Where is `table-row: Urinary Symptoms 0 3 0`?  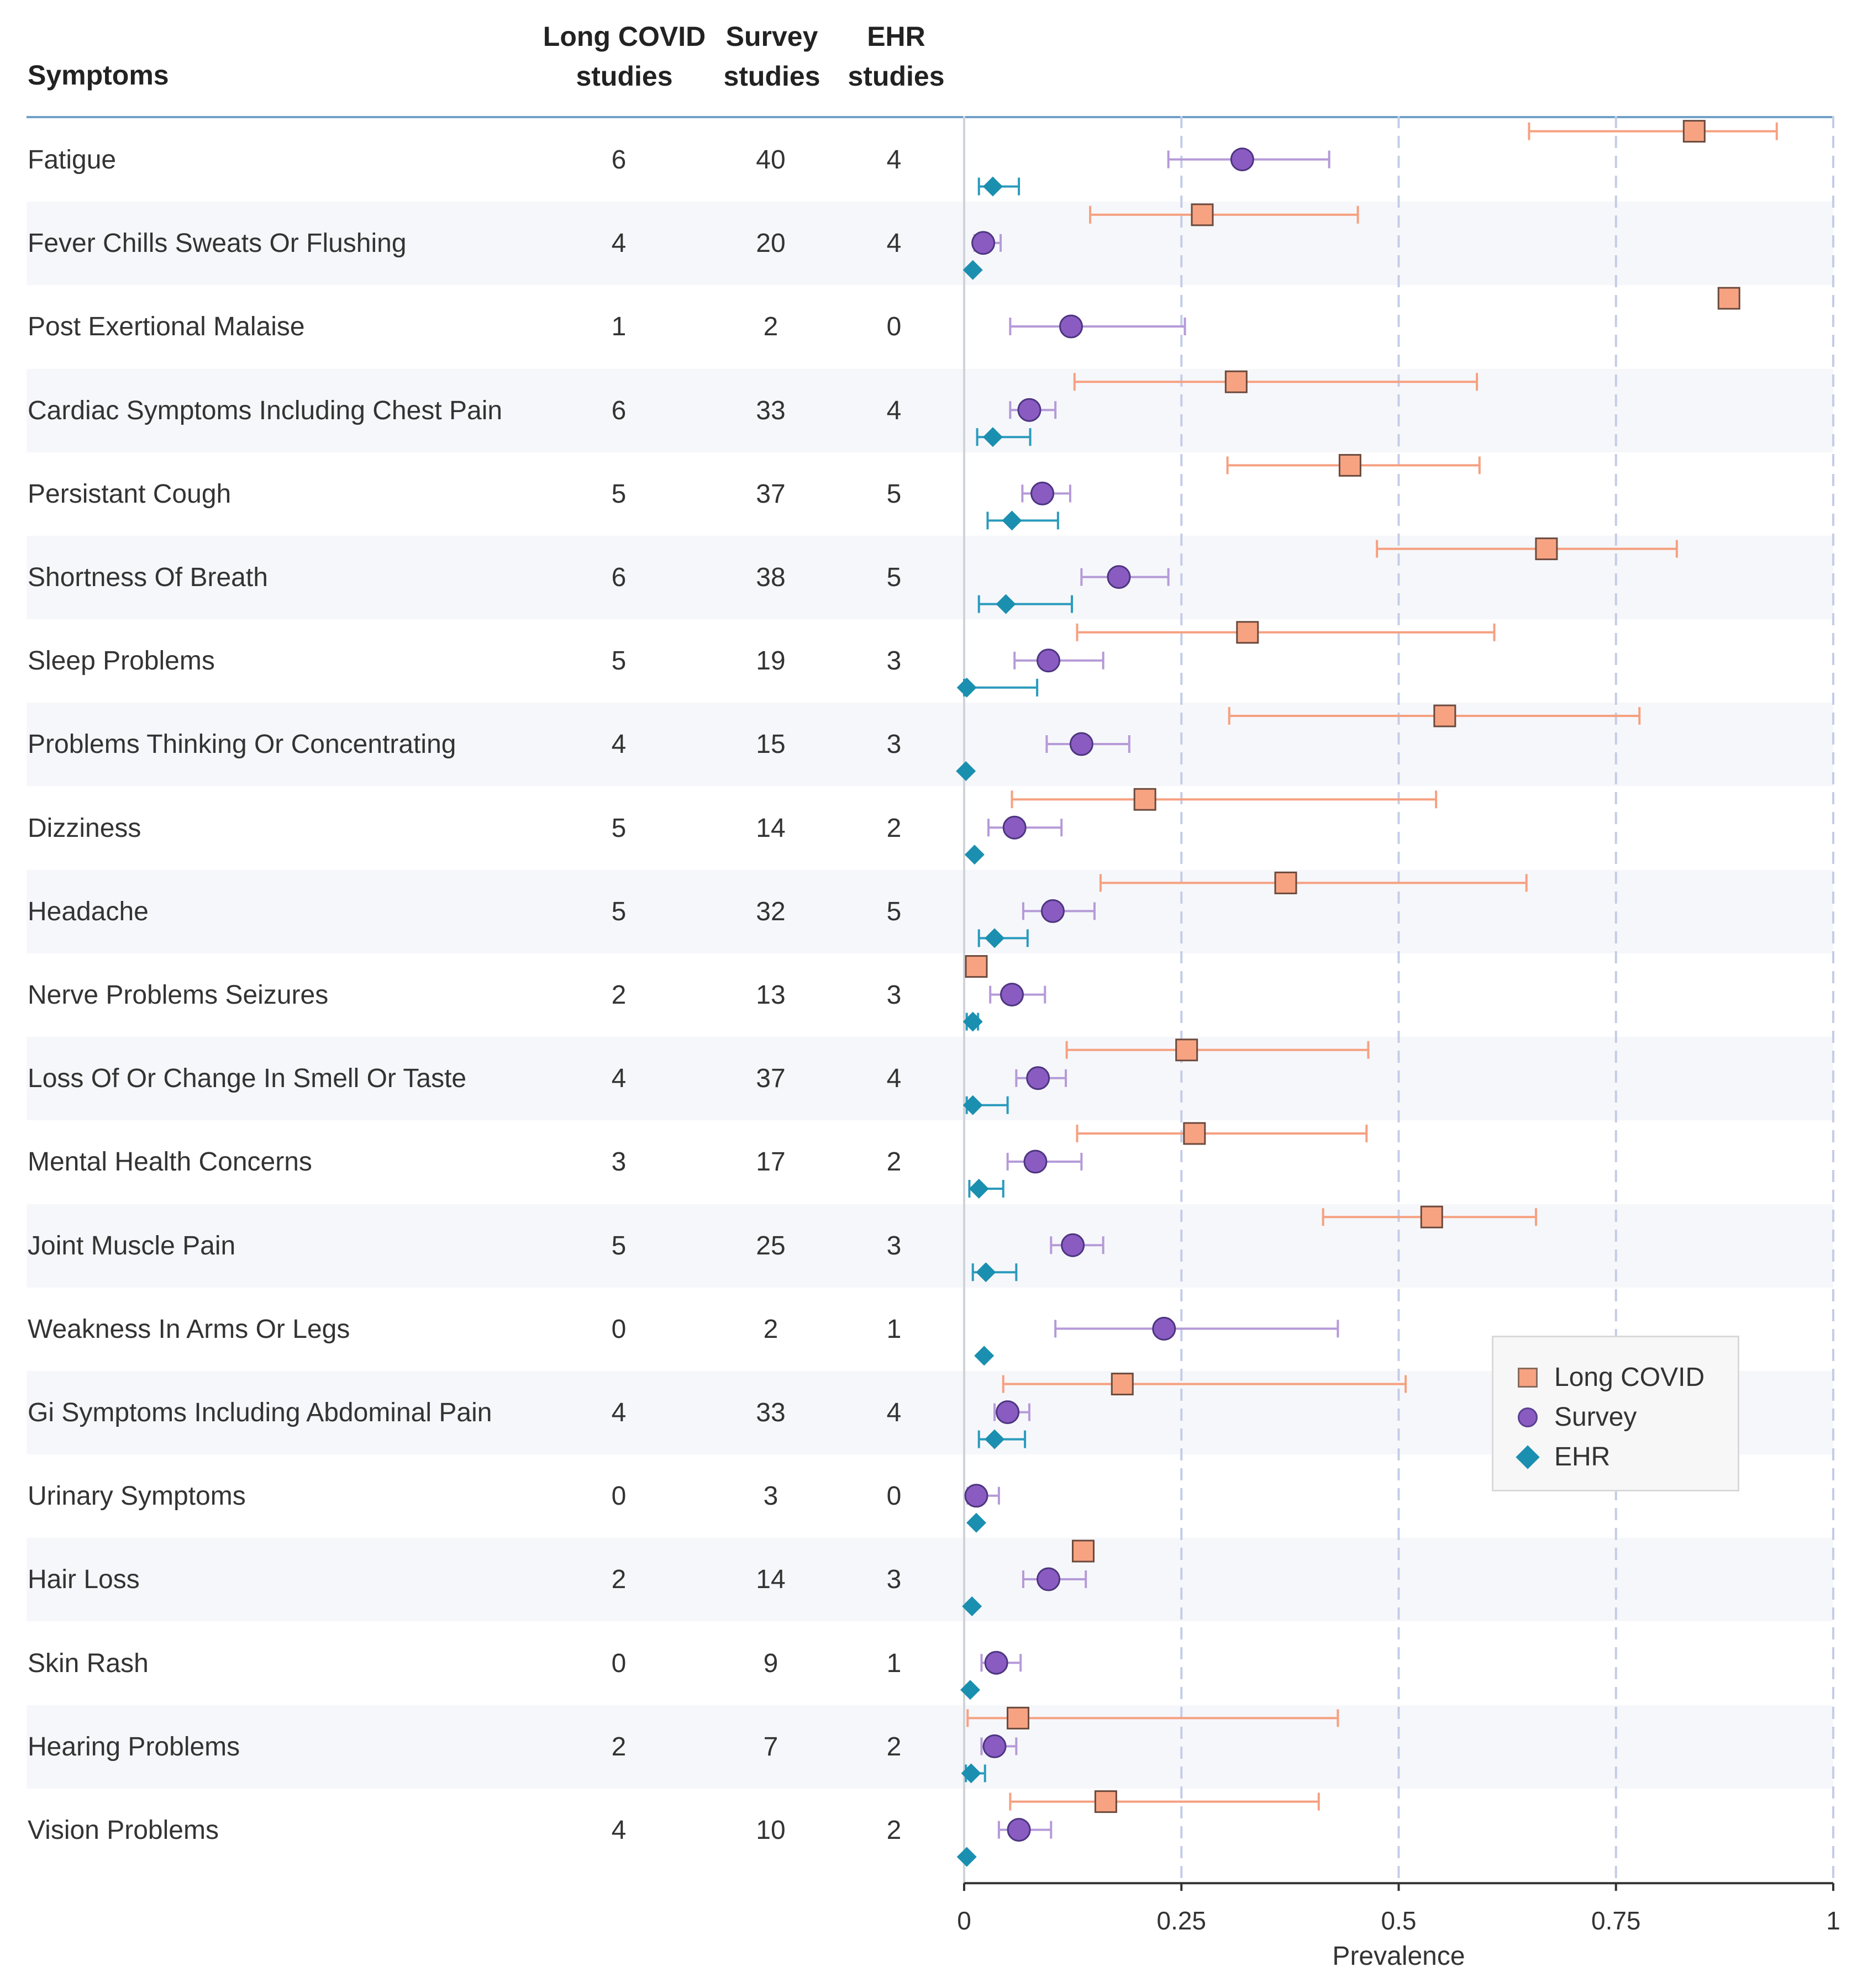 table-row: Urinary Symptoms 0 3 0 is located at coordinates (930, 1496).